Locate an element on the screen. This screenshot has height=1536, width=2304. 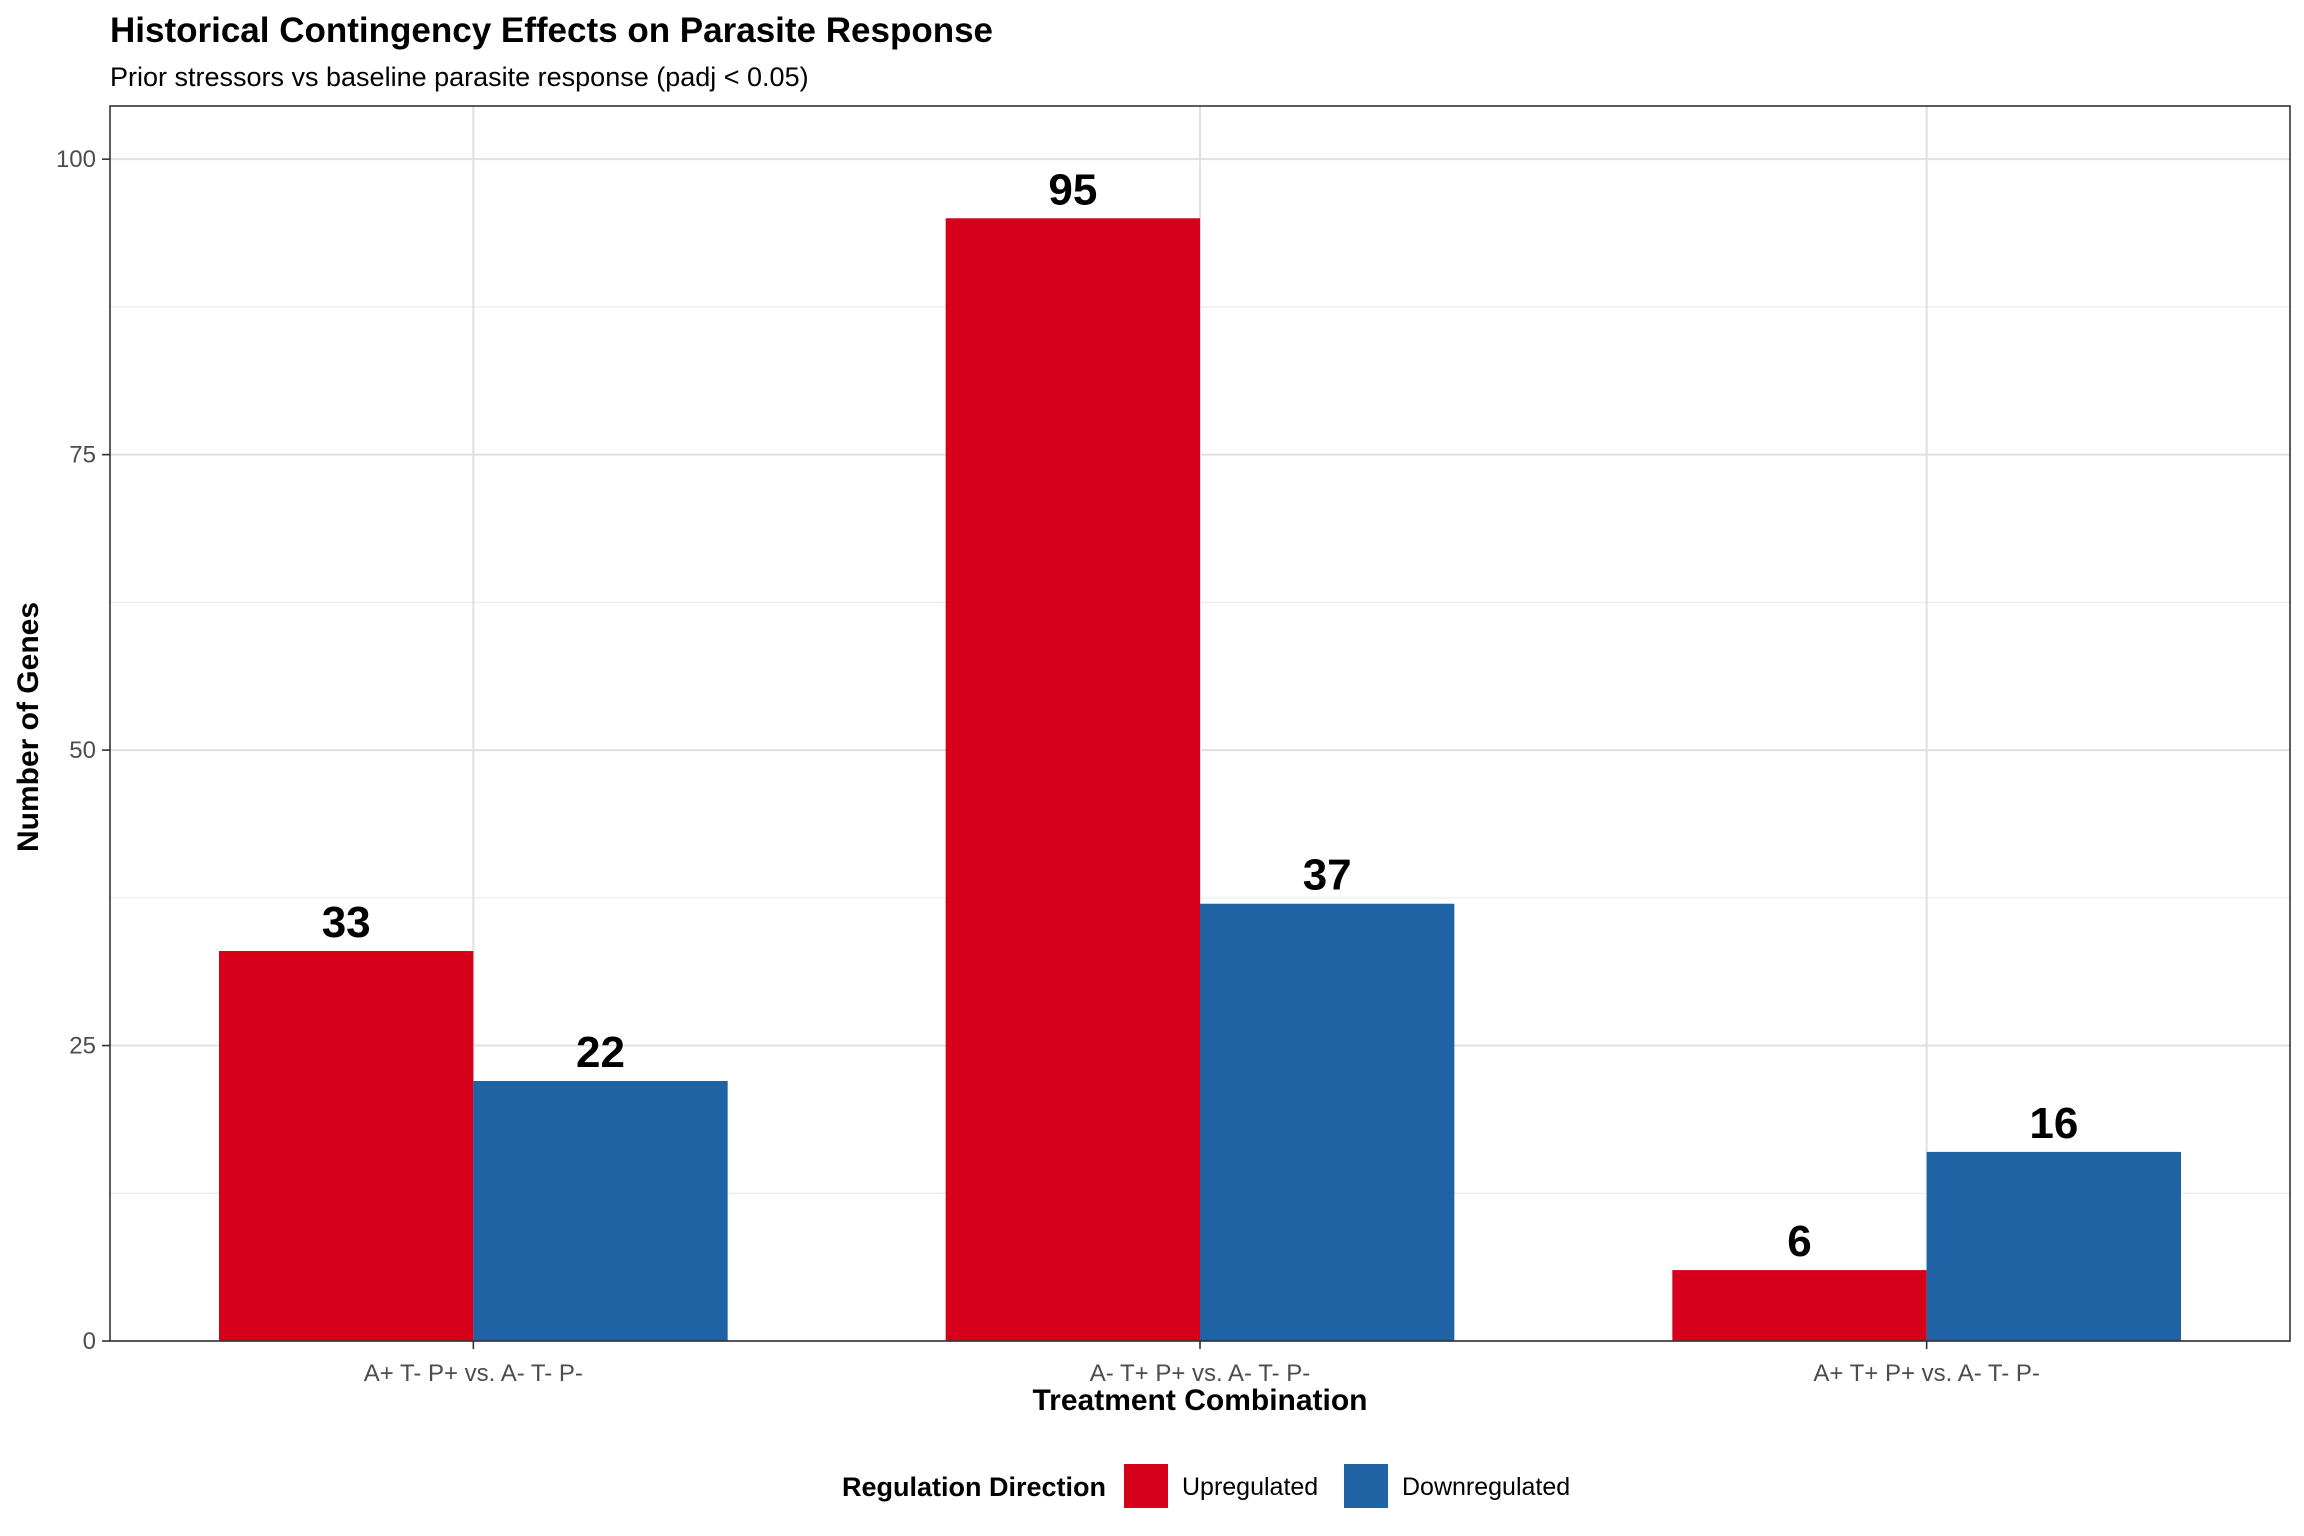
data-label: 33 is located at coordinates (346, 922).